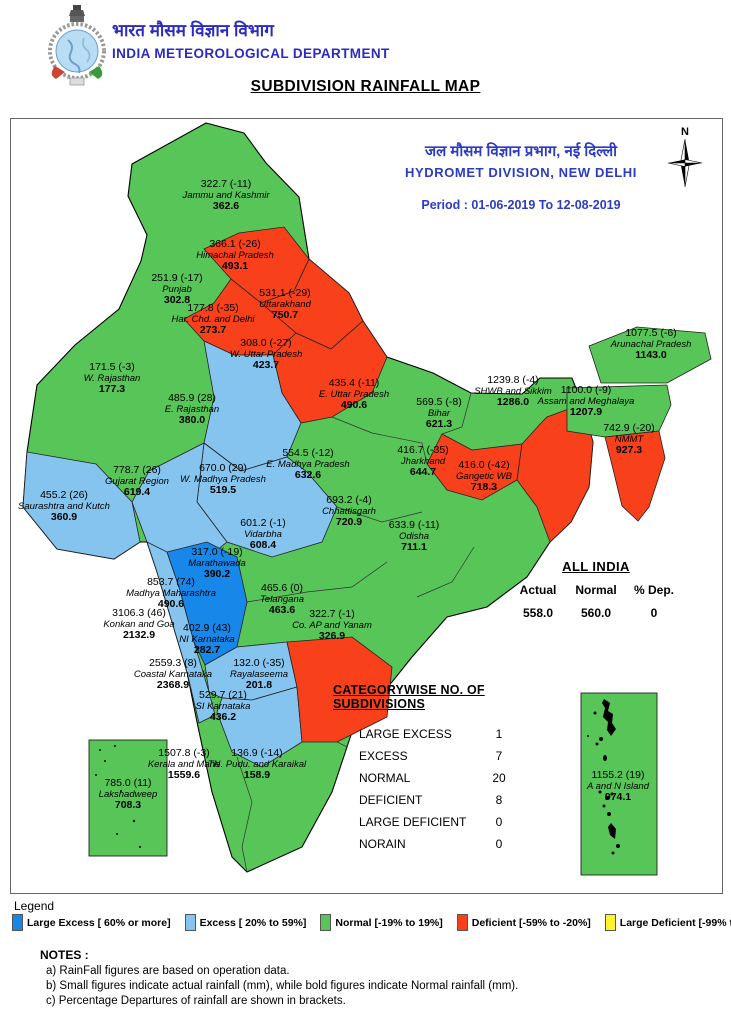  I want to click on subdivision-label-himachal: 366.1 (-26) Himachal Pradesh 493.1, so click(235, 255).